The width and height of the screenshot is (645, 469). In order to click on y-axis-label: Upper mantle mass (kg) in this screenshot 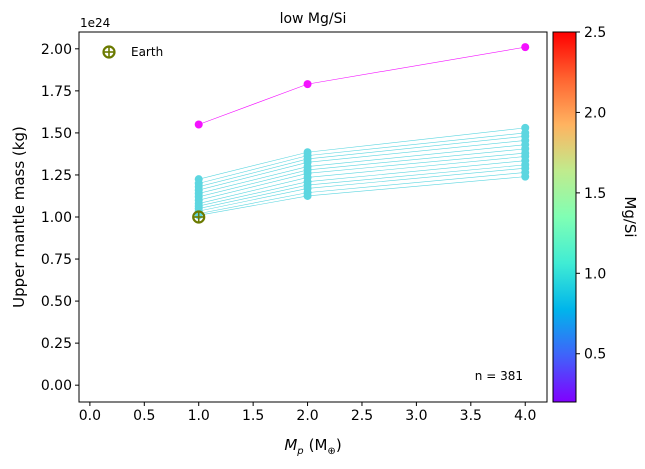, I will do `click(19, 217)`.